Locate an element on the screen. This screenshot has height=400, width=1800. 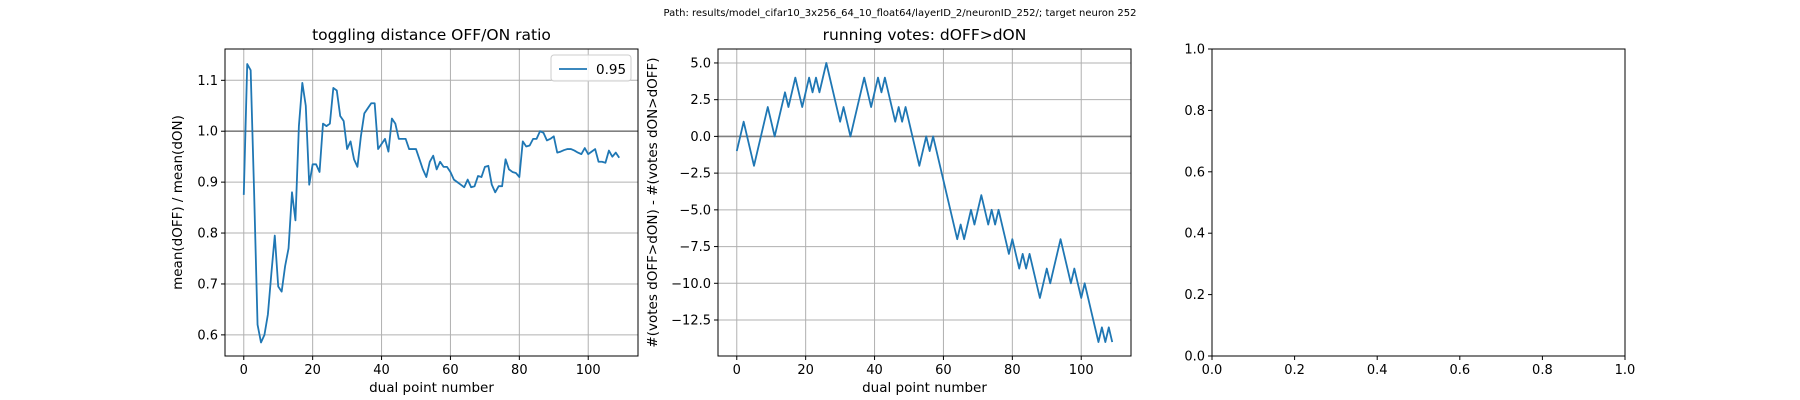
legend: 0.95 is located at coordinates (591, 68).